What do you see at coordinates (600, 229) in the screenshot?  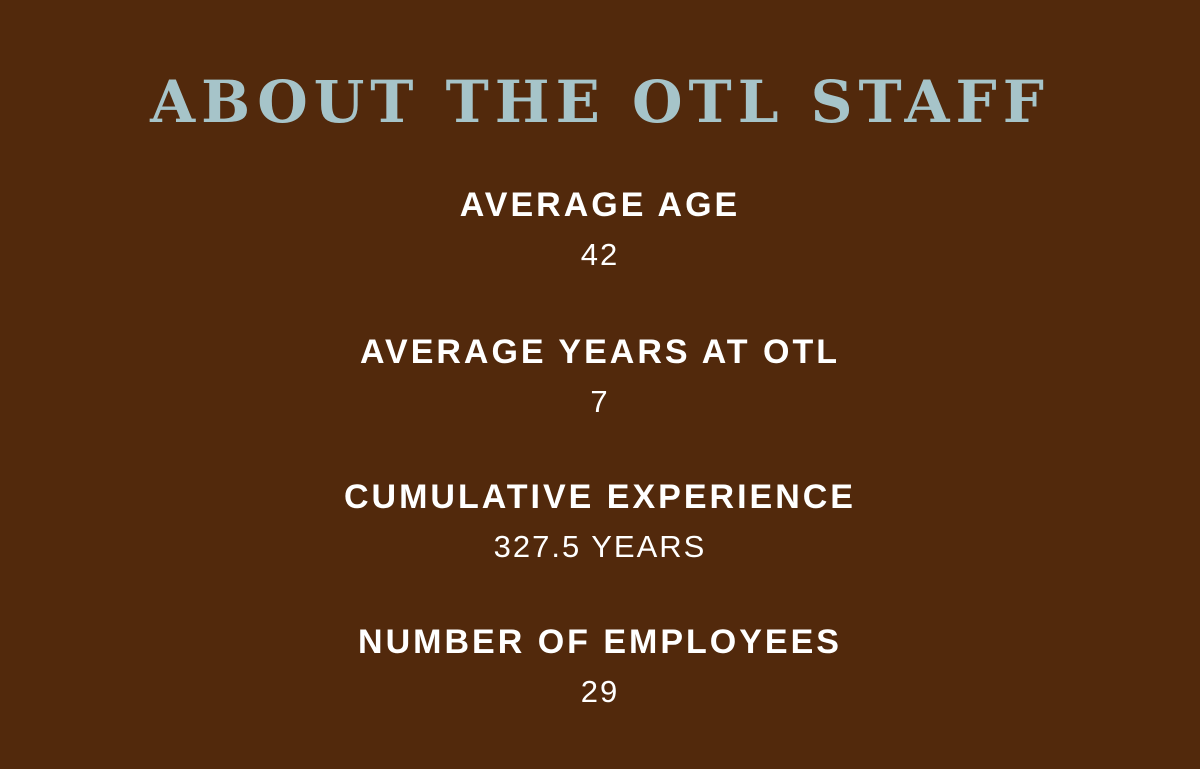 I see `stat-average-age: AVERAGE AGE 42` at bounding box center [600, 229].